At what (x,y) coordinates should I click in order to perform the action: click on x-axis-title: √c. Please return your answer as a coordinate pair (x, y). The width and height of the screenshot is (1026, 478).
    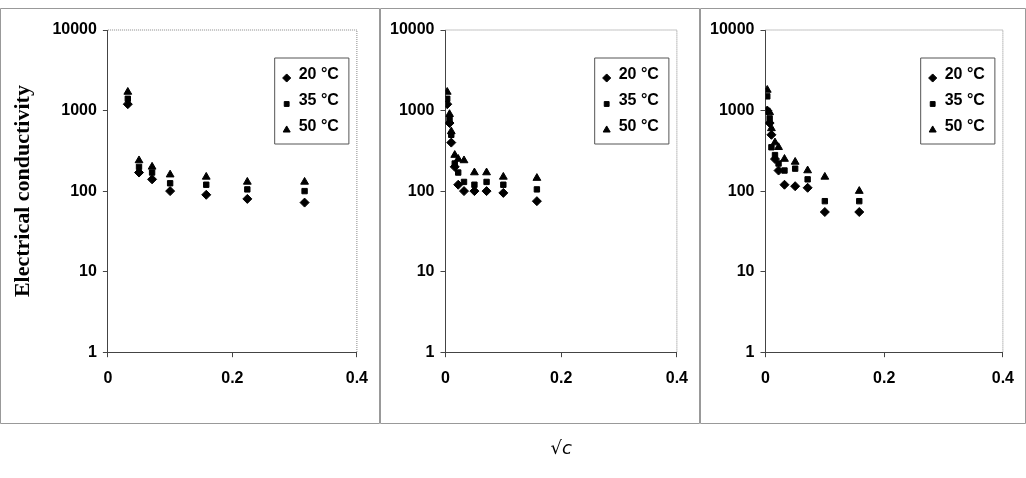
    Looking at the image, I should click on (561, 447).